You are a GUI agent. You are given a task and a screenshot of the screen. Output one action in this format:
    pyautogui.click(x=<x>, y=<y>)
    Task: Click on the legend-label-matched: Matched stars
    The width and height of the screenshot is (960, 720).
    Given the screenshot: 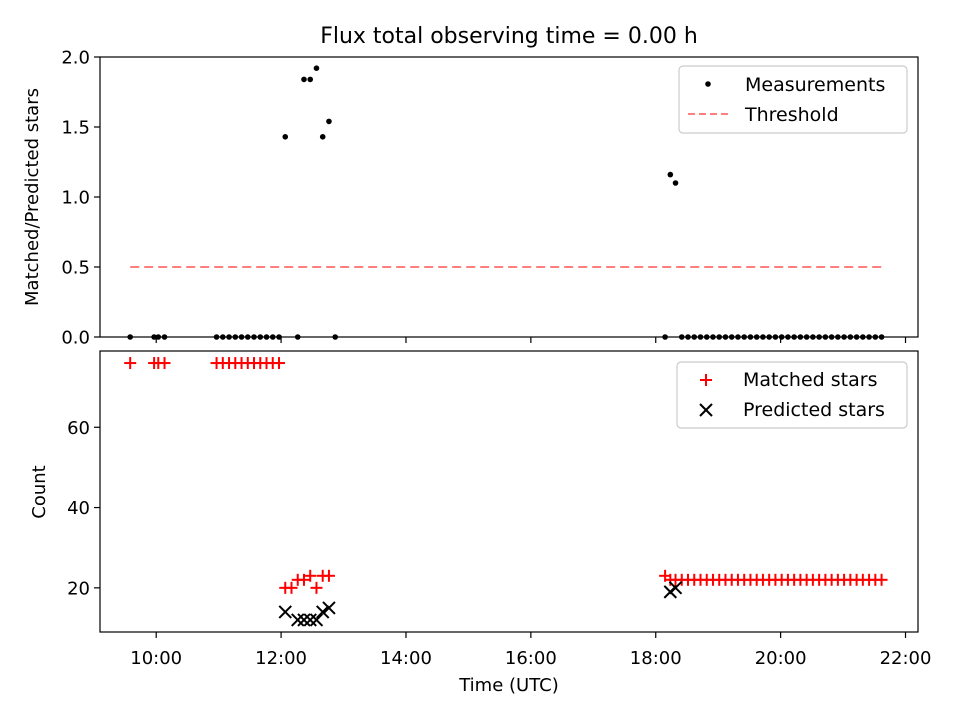 What is the action you would take?
    pyautogui.click(x=810, y=380)
    